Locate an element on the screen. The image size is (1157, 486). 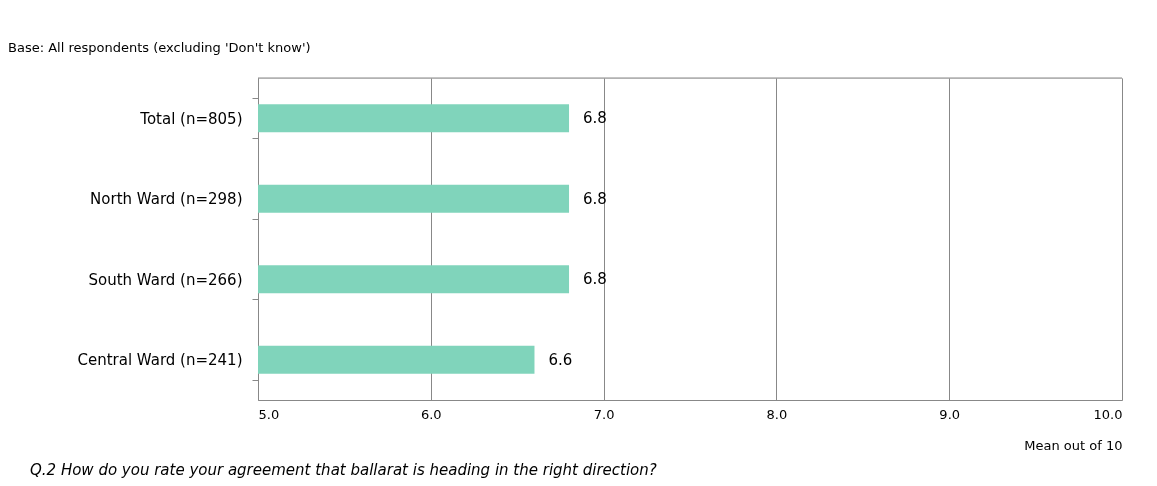
x-tick-label: 6.0 is located at coordinates (431, 414).